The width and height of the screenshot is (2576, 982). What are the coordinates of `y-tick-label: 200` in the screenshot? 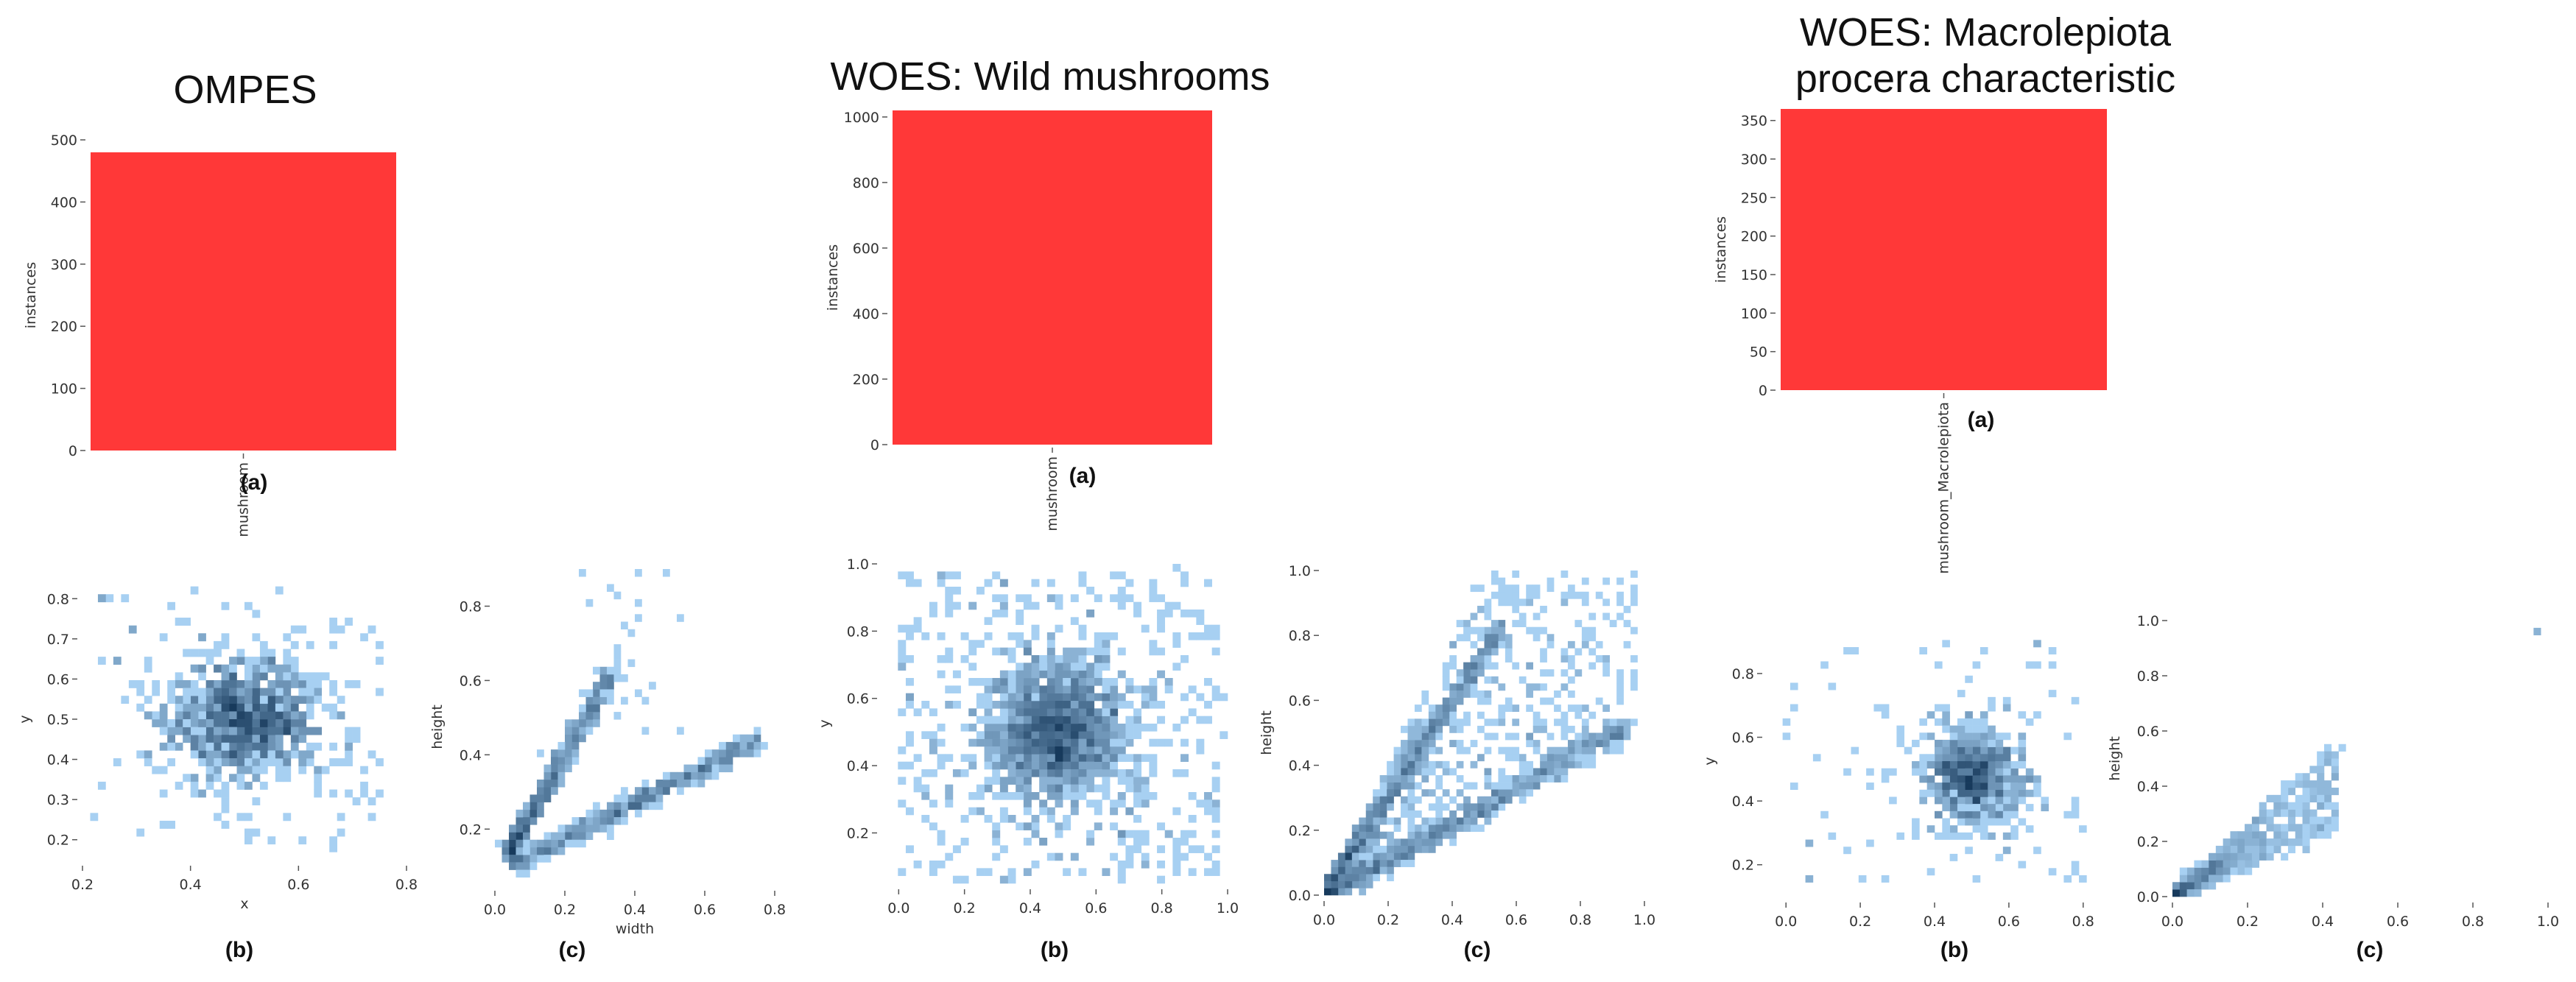 It's located at (64, 327).